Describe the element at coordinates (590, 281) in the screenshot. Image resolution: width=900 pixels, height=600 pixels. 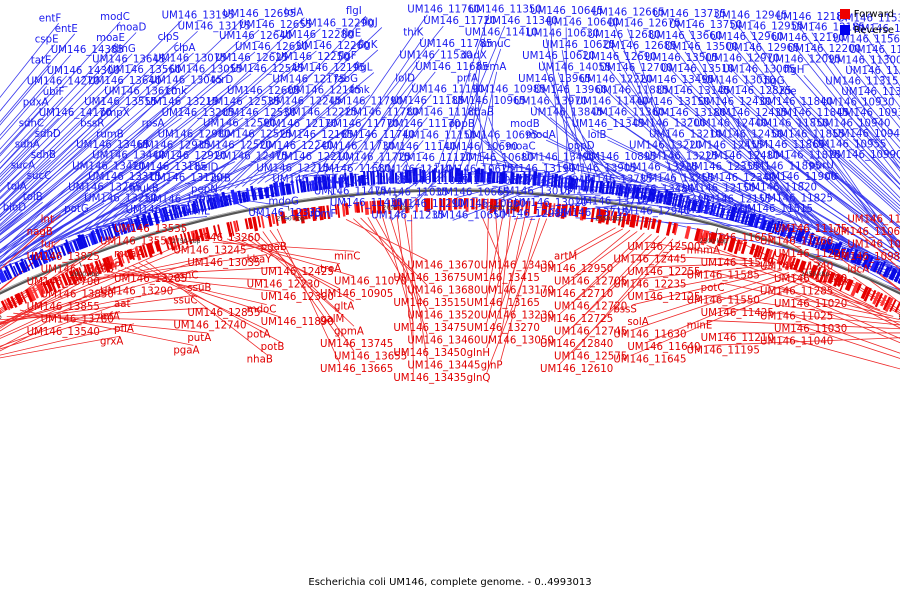
I see `forward-gene-label: UM146_12705` at that location.